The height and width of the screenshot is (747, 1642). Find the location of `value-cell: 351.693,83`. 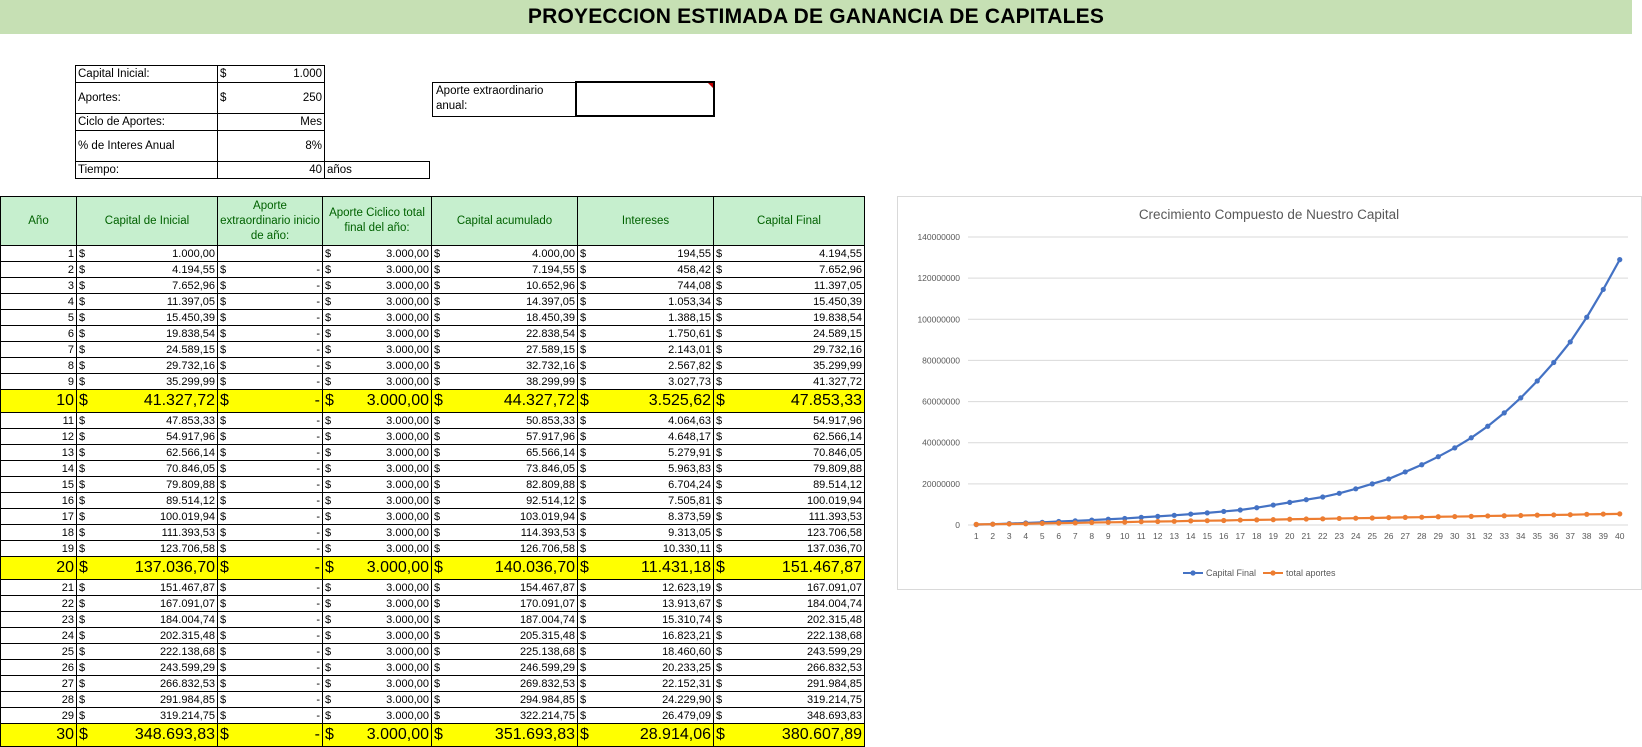

value-cell: 351.693,83 is located at coordinates (513, 735).